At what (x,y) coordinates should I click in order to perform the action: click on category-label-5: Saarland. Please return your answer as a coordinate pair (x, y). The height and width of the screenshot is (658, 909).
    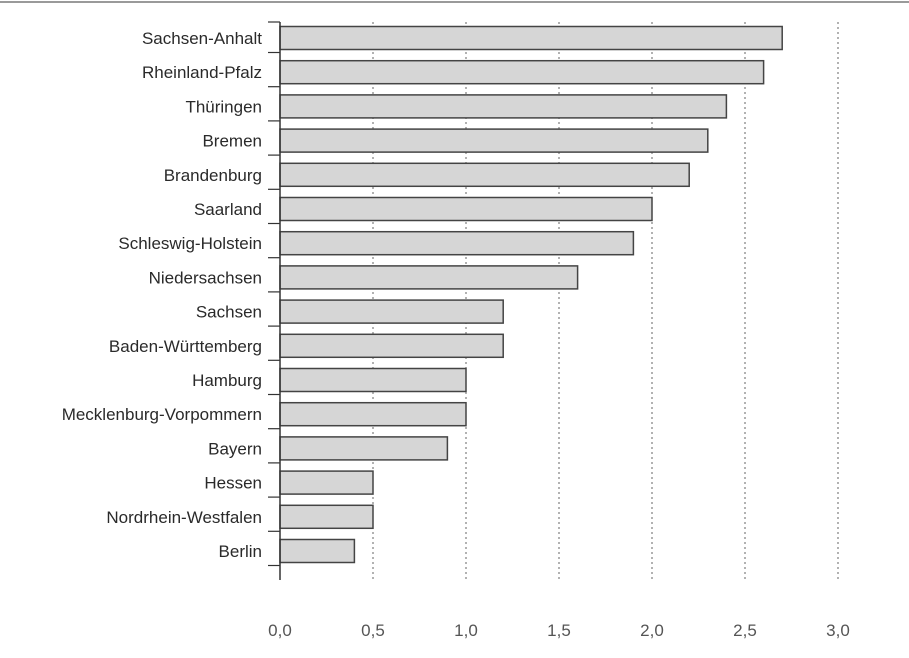
    Looking at the image, I should click on (228, 209).